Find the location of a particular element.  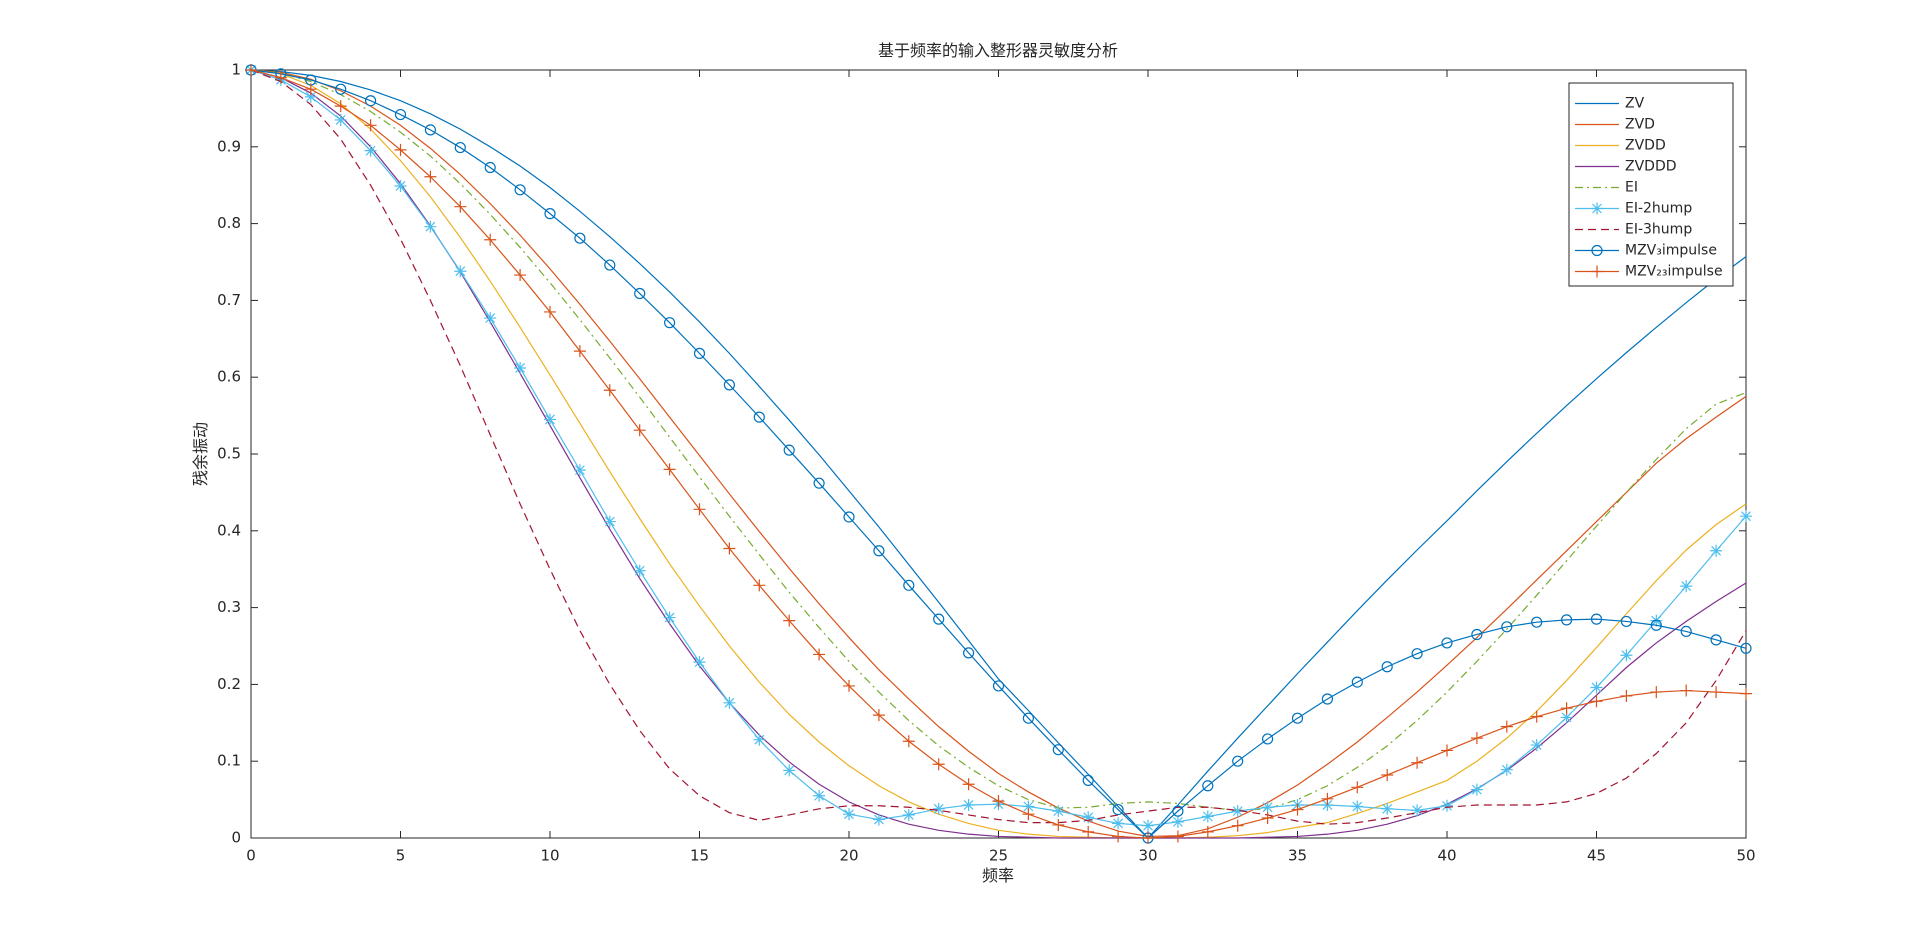

legend-label: MZV₃impulse is located at coordinates (1671, 251).